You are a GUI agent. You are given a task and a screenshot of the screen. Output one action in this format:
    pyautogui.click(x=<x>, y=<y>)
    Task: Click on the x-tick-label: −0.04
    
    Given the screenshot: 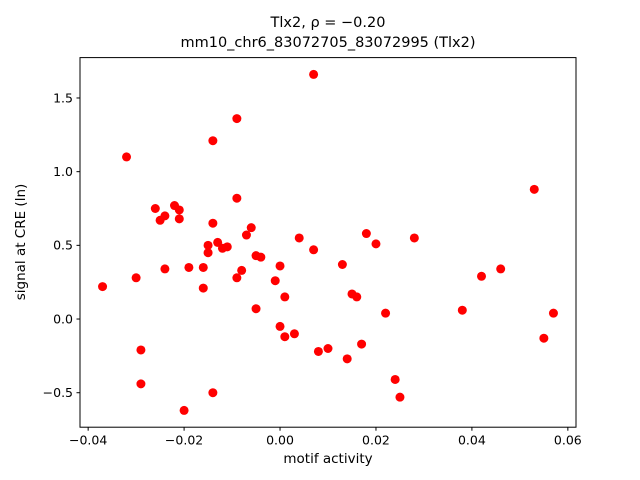 What is the action you would take?
    pyautogui.click(x=88, y=440)
    